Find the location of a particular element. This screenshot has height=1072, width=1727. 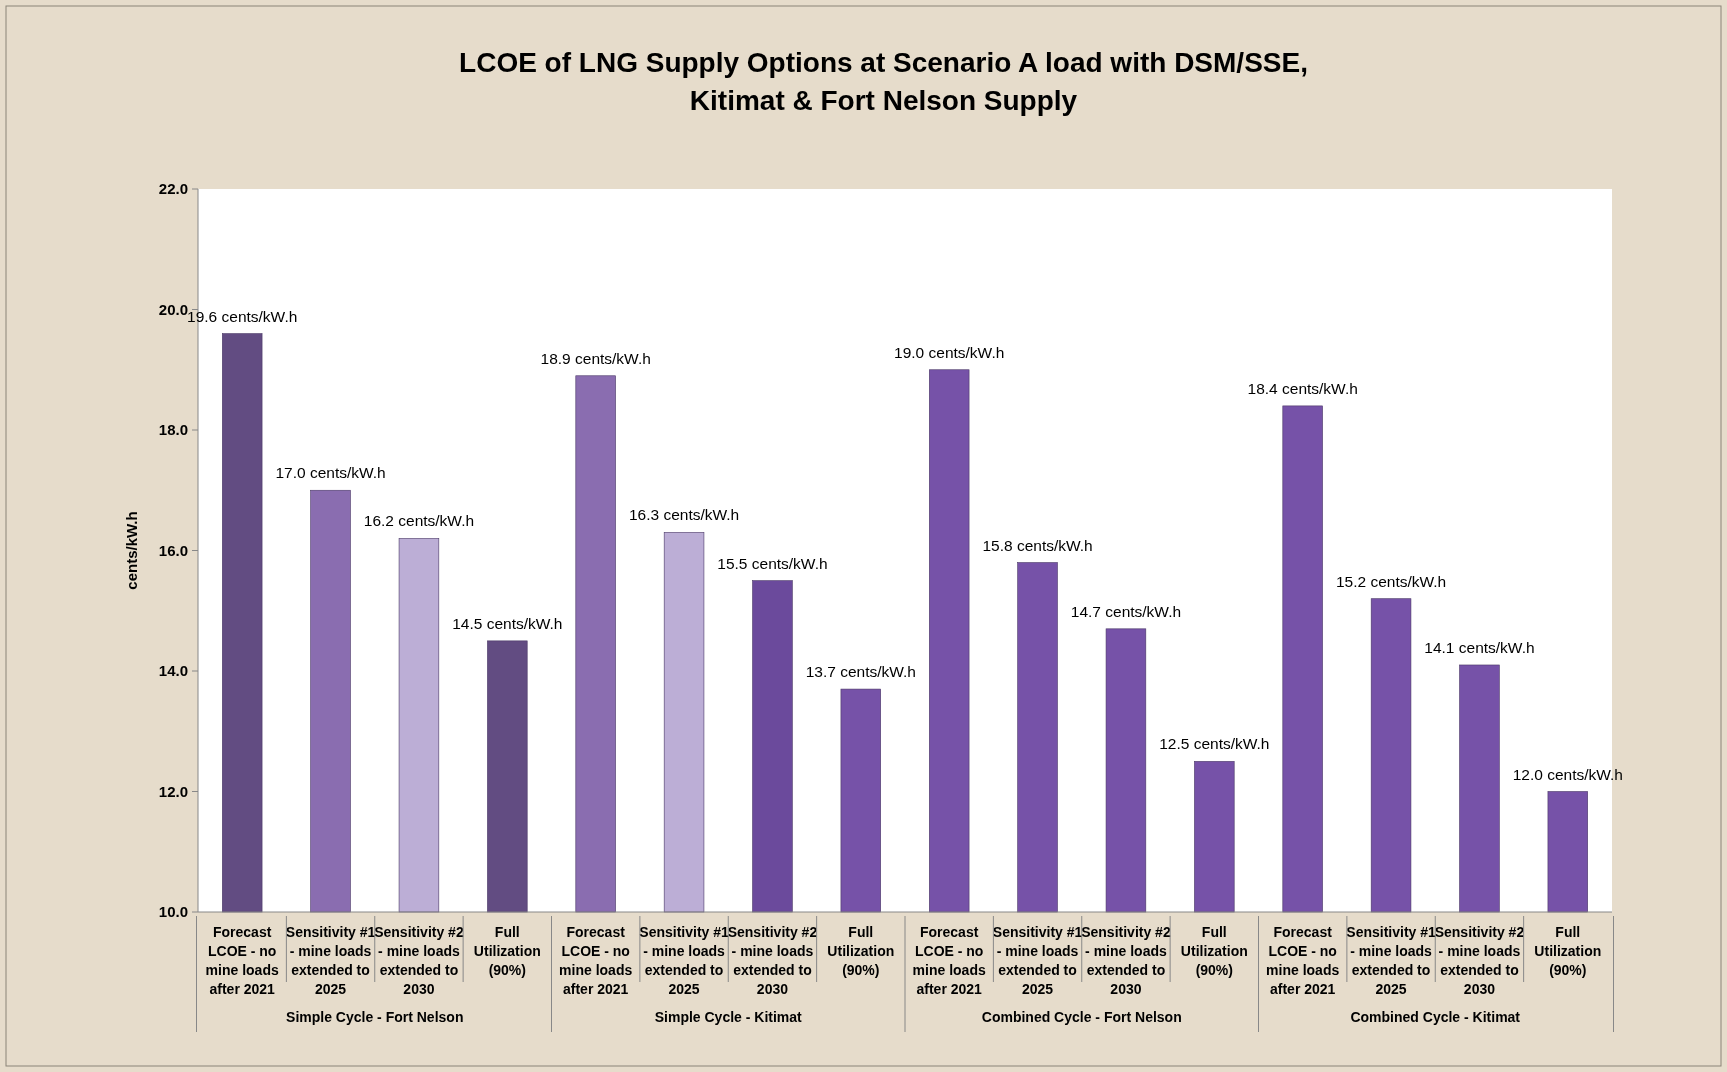

data-label: 14.5 cents/kW.h is located at coordinates (507, 623).